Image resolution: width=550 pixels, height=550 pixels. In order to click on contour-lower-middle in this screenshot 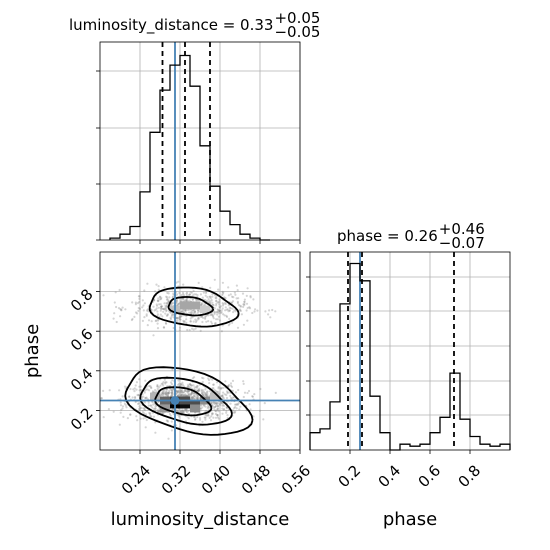, I will do `click(186, 401)`.